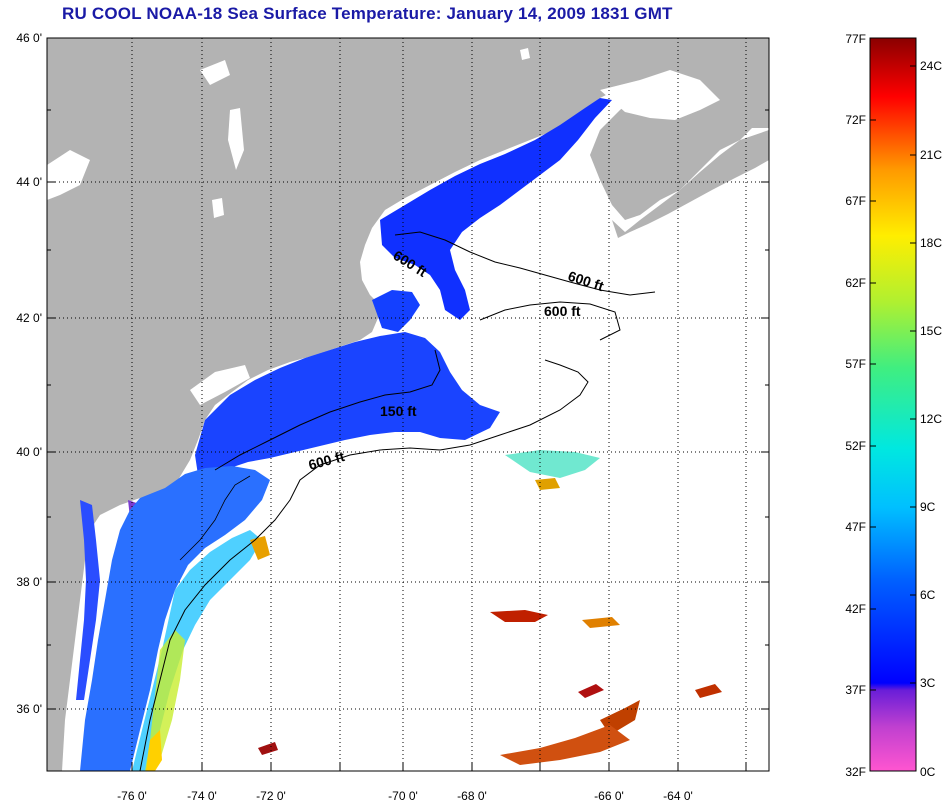 This screenshot has width=944, height=809. I want to click on lon-label: -68 0', so click(472, 796).